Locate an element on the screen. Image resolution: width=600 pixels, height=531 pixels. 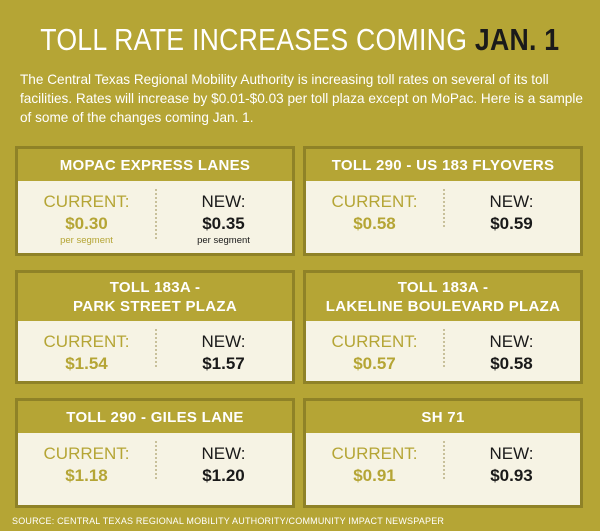
current-price: $1.54 is located at coordinates (86, 363).